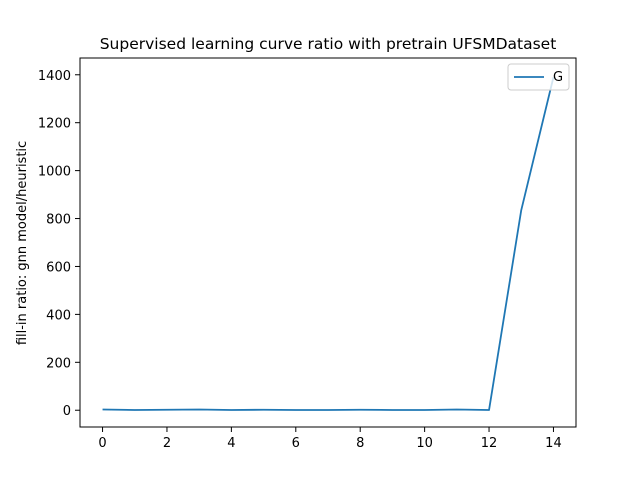 This screenshot has width=640, height=480. I want to click on legend: G, so click(538, 77).